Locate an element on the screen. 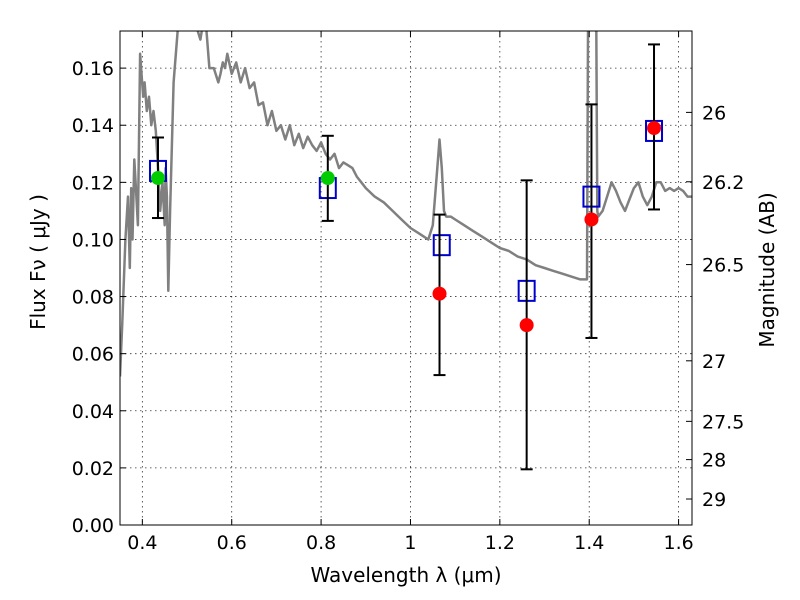  y-axis-title: Flux Fν ( μJy ) is located at coordinates (38, 262).